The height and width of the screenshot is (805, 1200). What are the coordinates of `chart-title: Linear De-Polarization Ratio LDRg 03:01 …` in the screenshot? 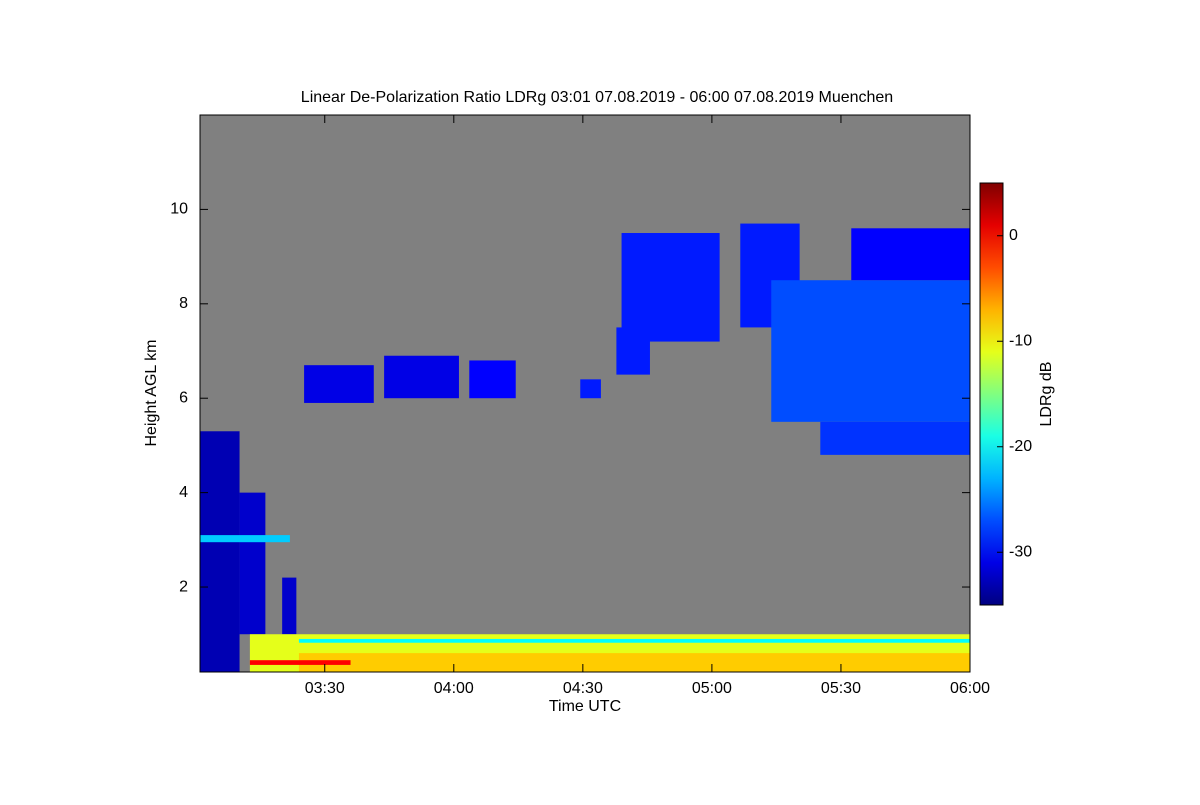 It's located at (597, 97).